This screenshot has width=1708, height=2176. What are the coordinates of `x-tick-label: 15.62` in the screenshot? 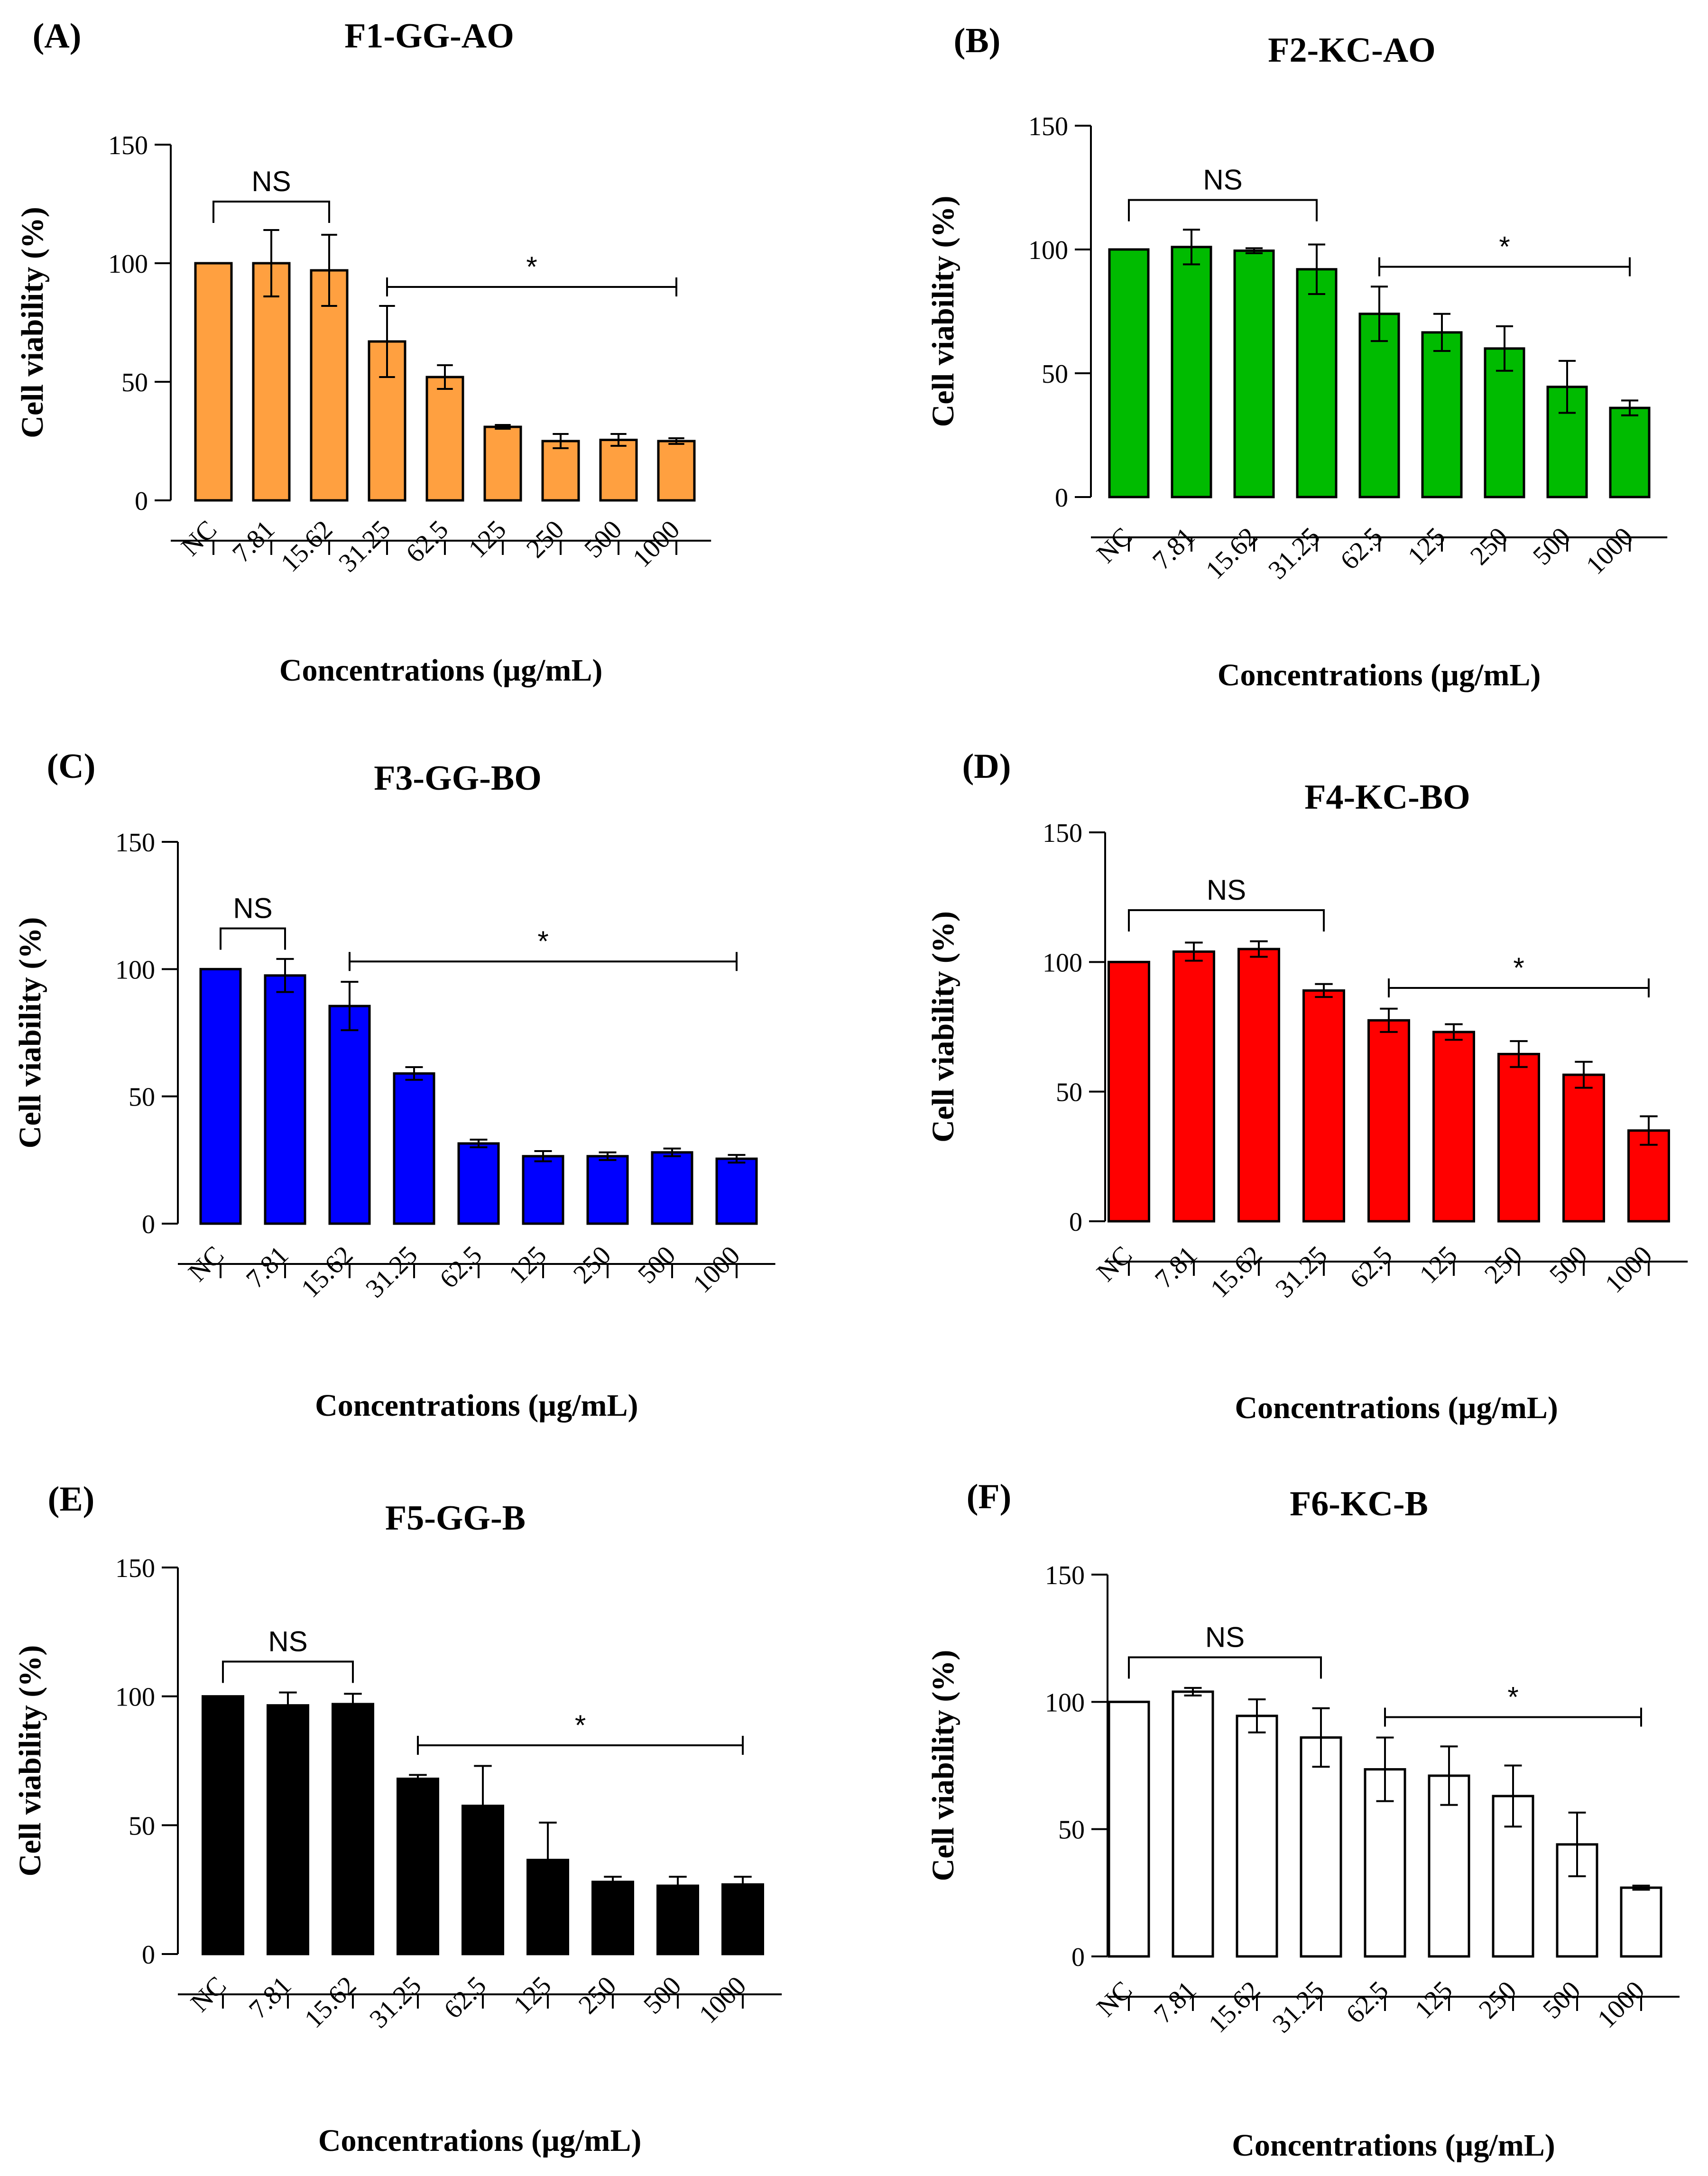 It's located at (1232, 553).